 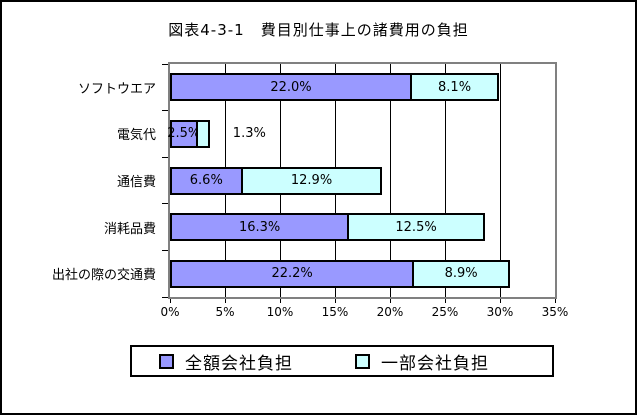 I want to click on legend-entry-partial-company-paid: 一部会社負担, so click(x=422, y=361).